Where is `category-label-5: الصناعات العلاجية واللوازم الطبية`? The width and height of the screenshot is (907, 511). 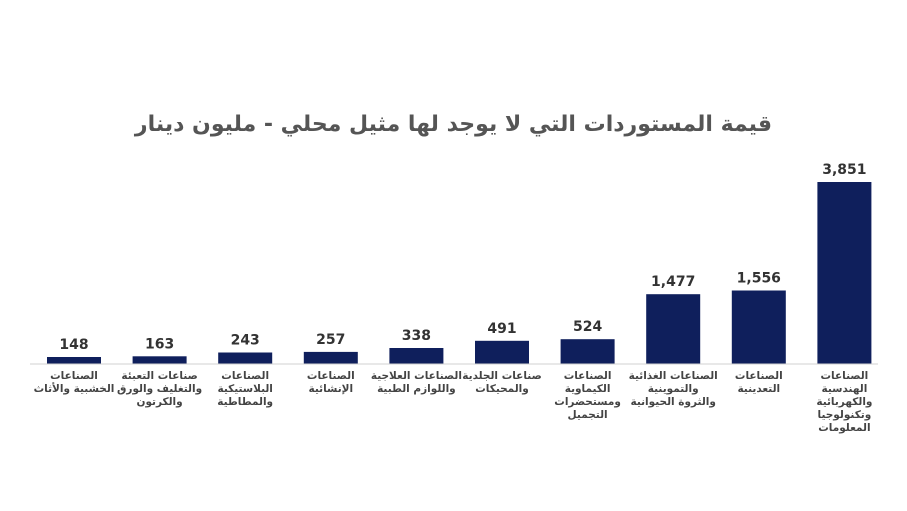 category-label-5: الصناعات العلاجية واللوازم الطبية is located at coordinates (416, 382).